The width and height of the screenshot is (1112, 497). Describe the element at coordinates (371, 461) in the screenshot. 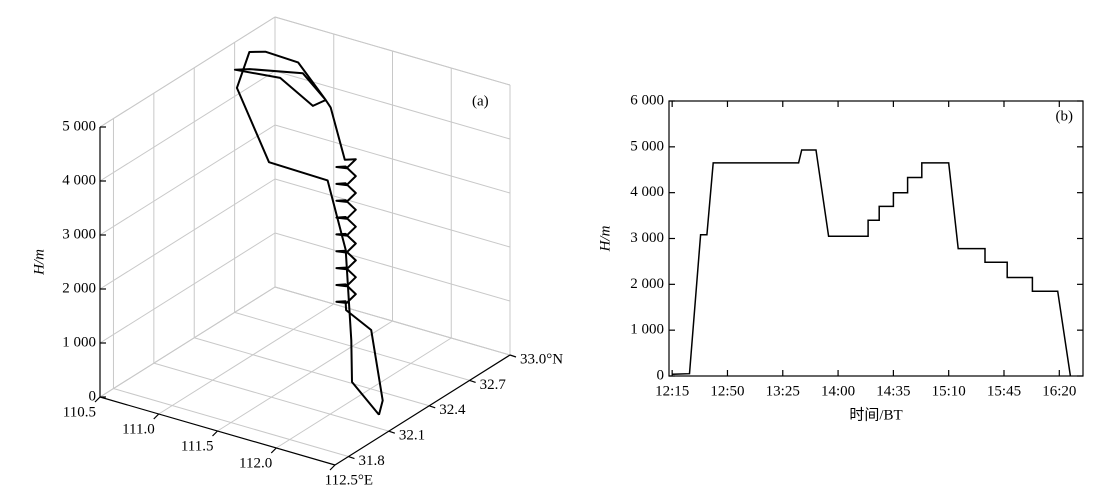

I see `y-tick-label: 31.8` at that location.